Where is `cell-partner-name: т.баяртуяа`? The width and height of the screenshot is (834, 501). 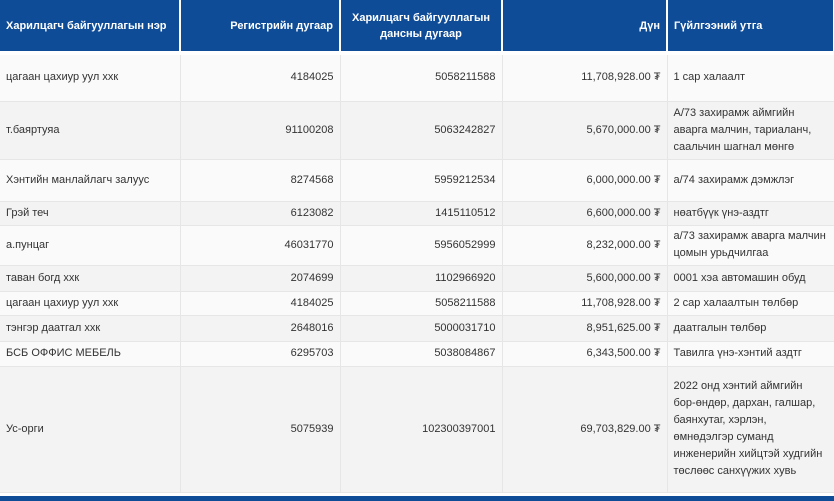
cell-partner-name: т.баяртуяа is located at coordinates (90, 130).